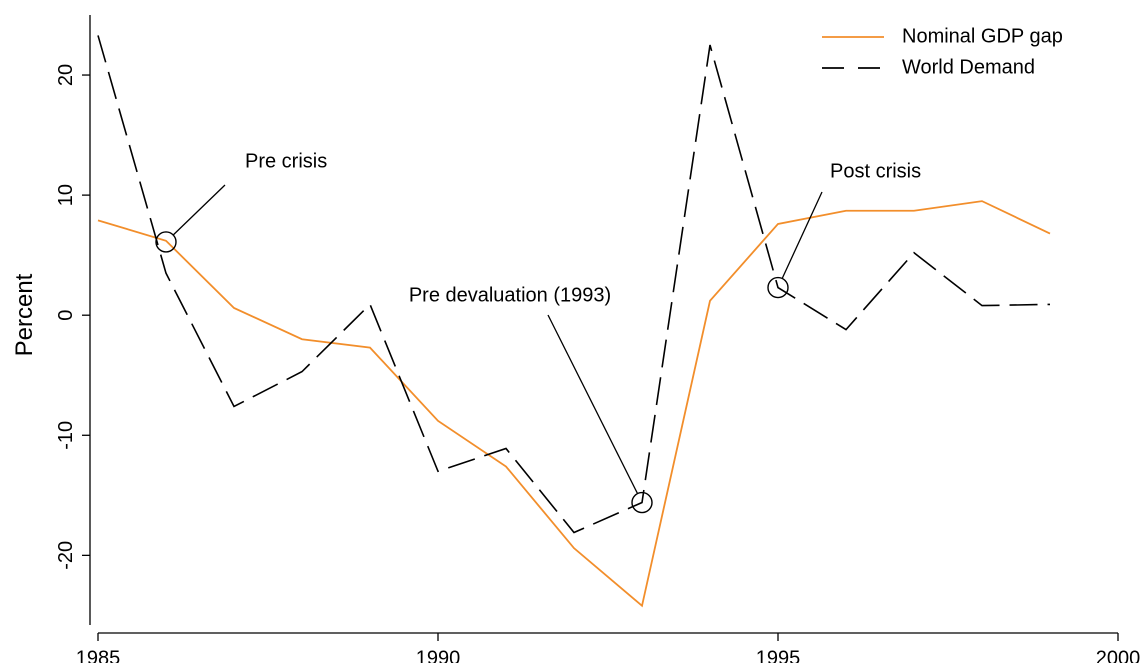  Describe the element at coordinates (98, 655) in the screenshot. I see `x-tick-label: 1985` at that location.